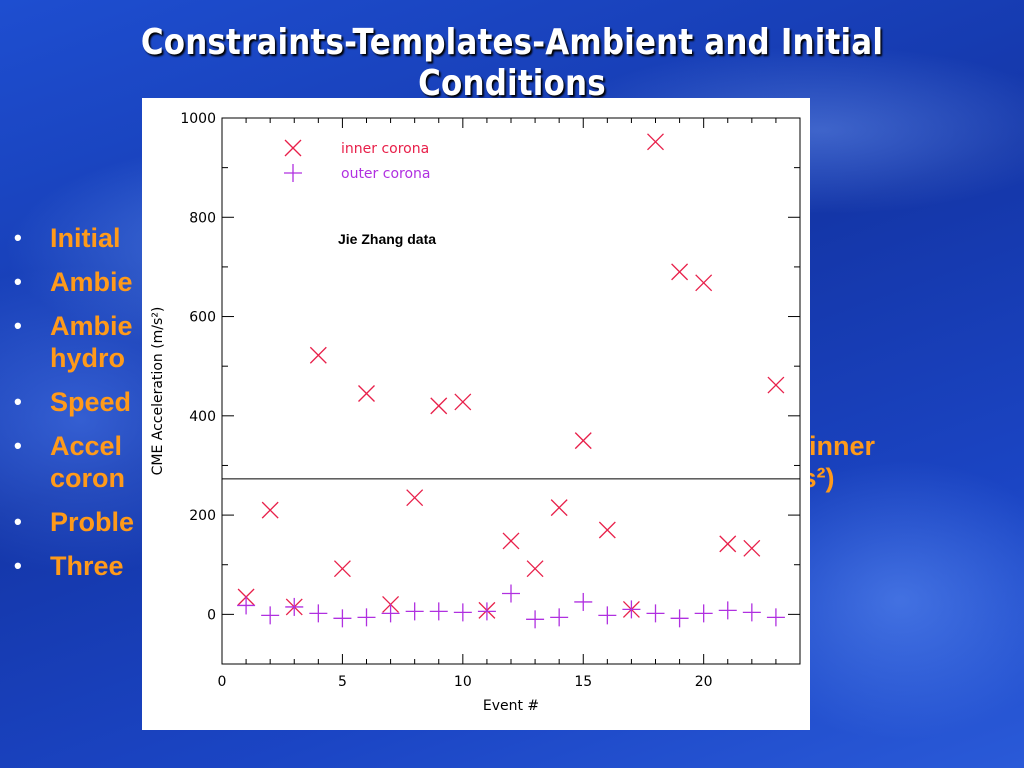 This screenshot has height=768, width=1024. Describe the element at coordinates (88, 358) in the screenshot. I see `bullet-text-line2: hydro` at that location.